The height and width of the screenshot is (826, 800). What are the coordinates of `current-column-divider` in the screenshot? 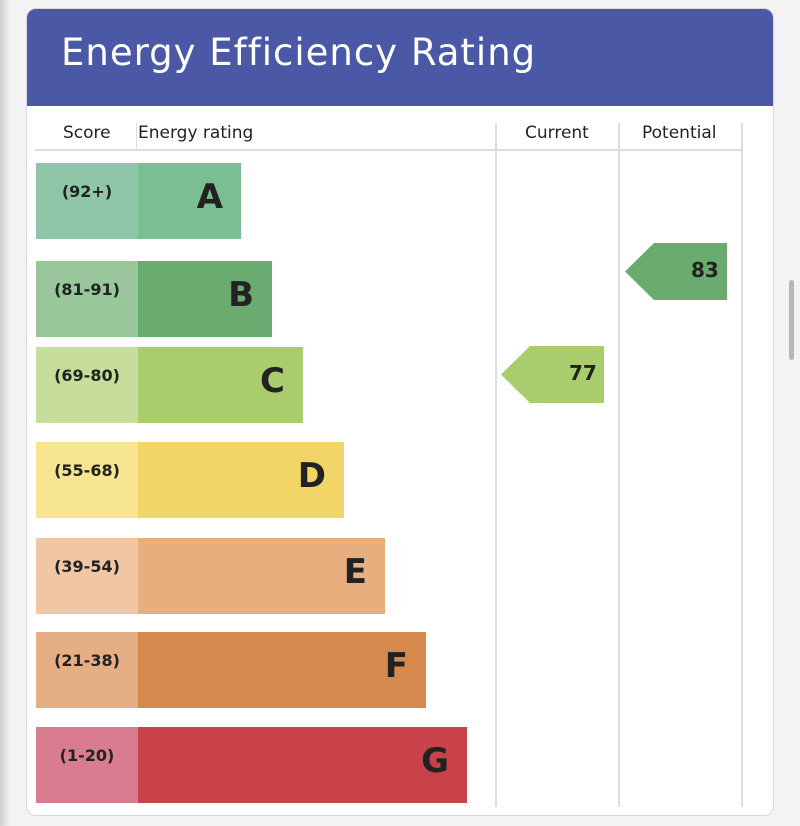 It's located at (496, 465).